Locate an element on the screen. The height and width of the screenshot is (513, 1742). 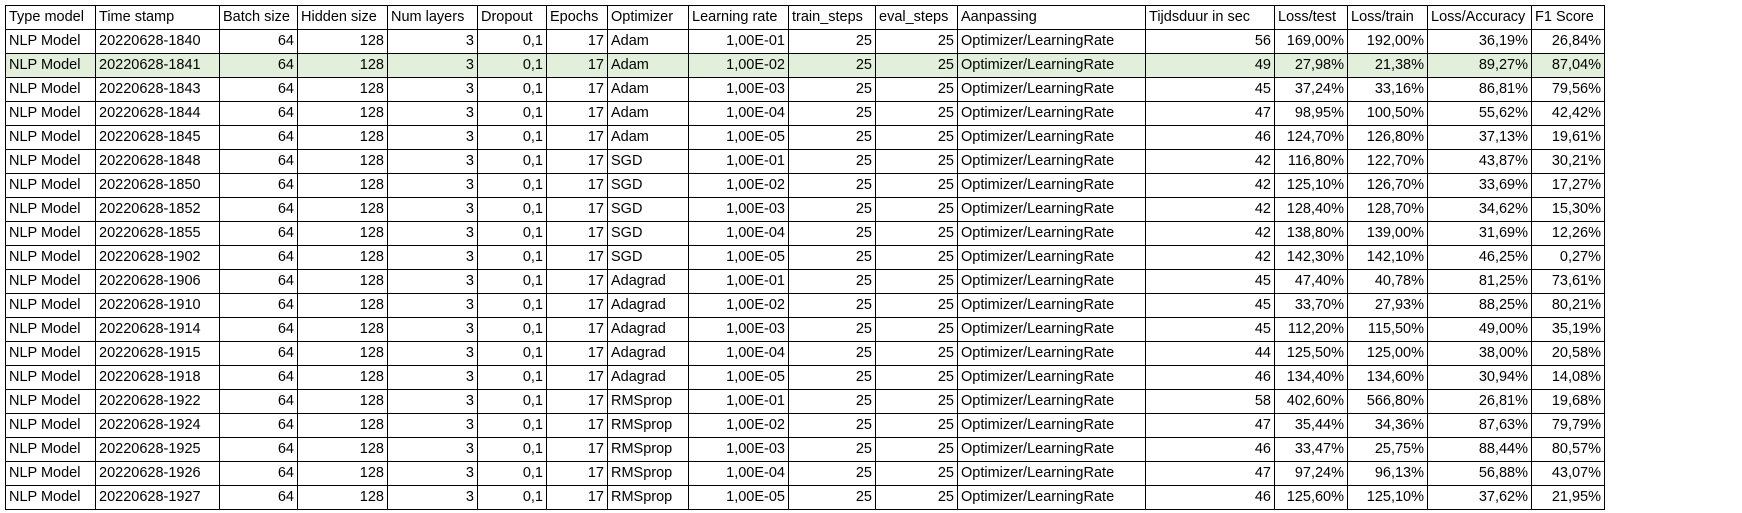
cell-loss-accuracy: 37,62% is located at coordinates (1479, 497).